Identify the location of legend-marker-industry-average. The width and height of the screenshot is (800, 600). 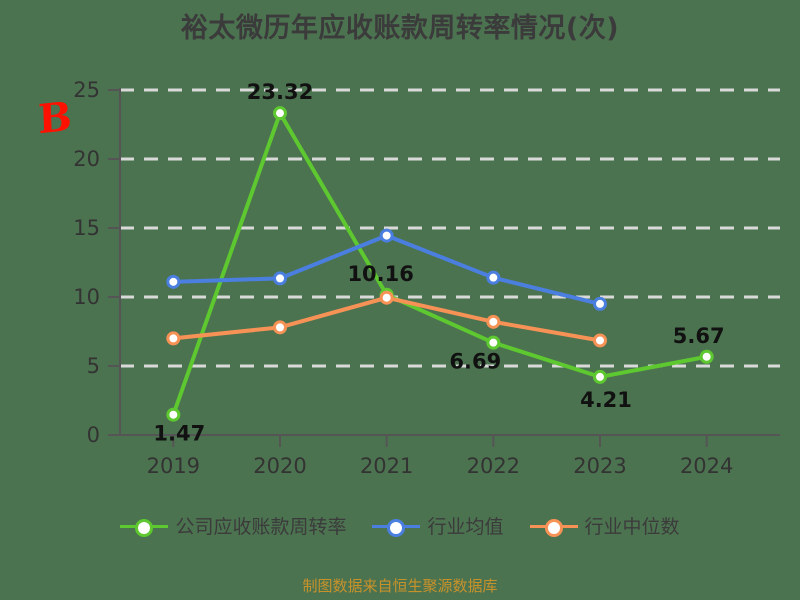
(396, 526).